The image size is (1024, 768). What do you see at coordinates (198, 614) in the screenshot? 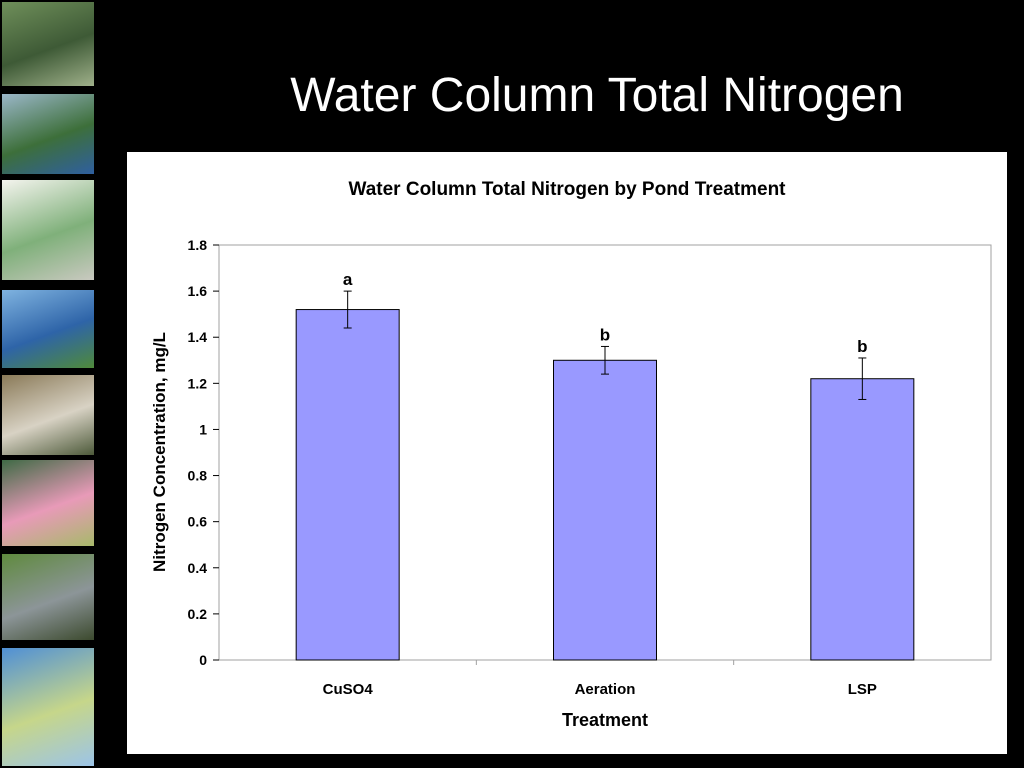
I see `y-tick-label: 0.2` at bounding box center [198, 614].